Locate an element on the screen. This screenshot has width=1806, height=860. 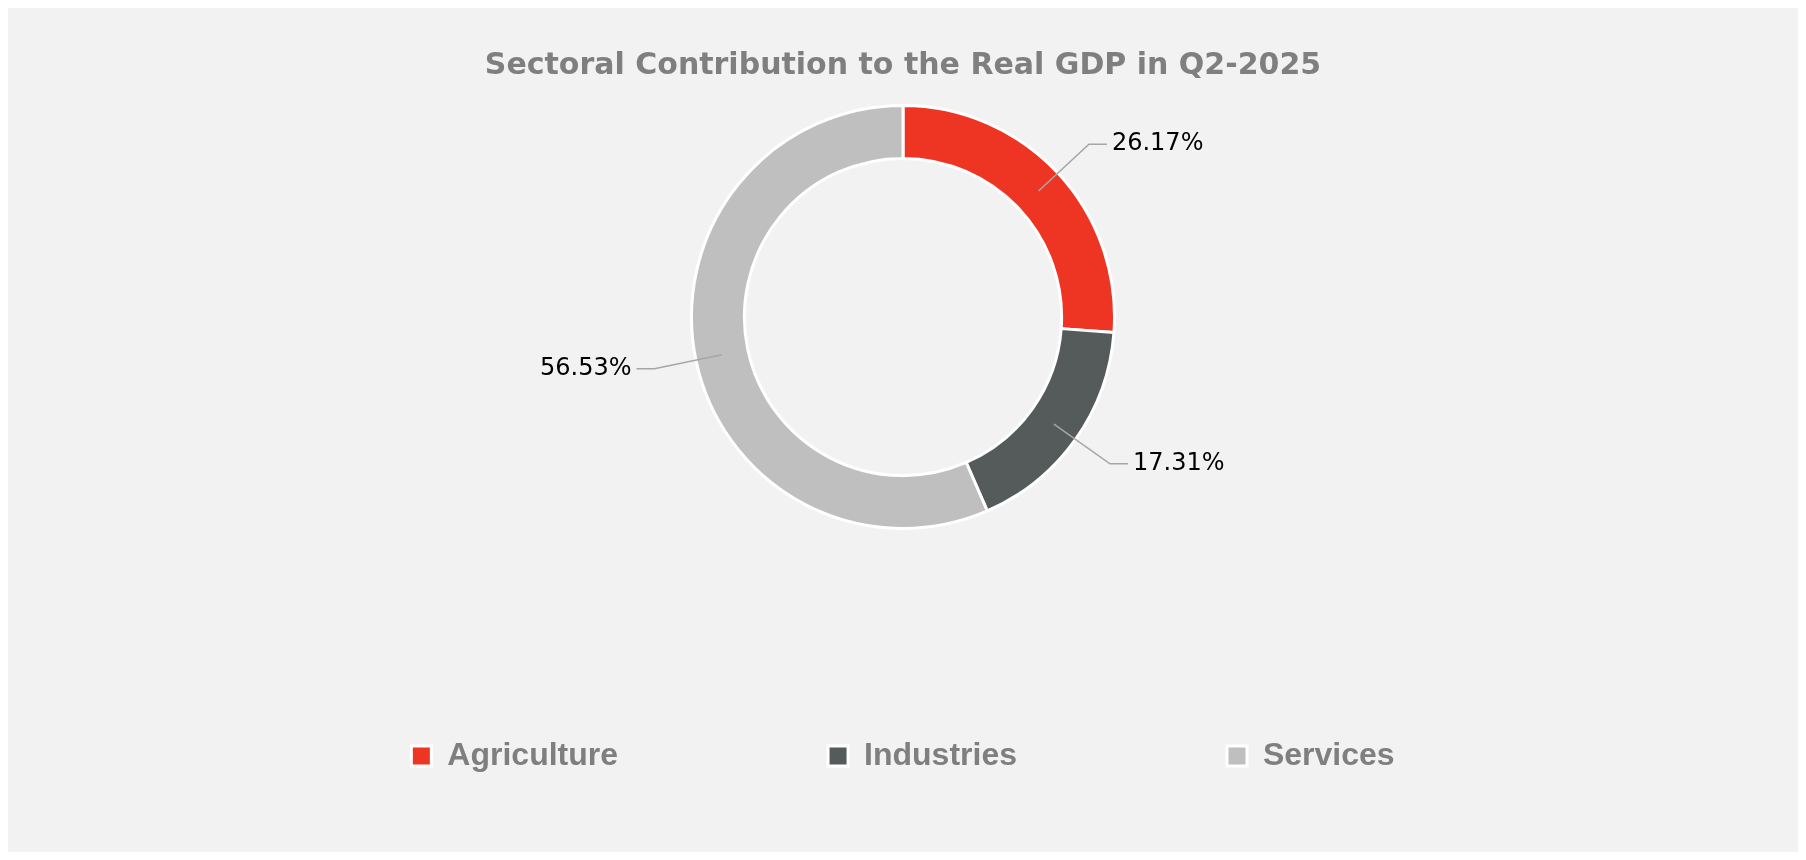
legend-label: Agriculture is located at coordinates (533, 753).